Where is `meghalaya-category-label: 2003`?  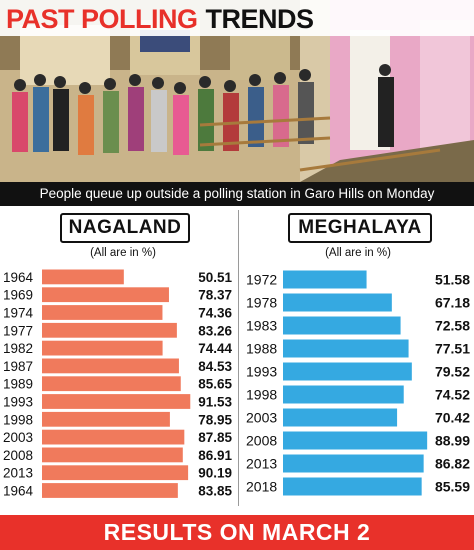
meghalaya-category-label: 2003 is located at coordinates (261, 418).